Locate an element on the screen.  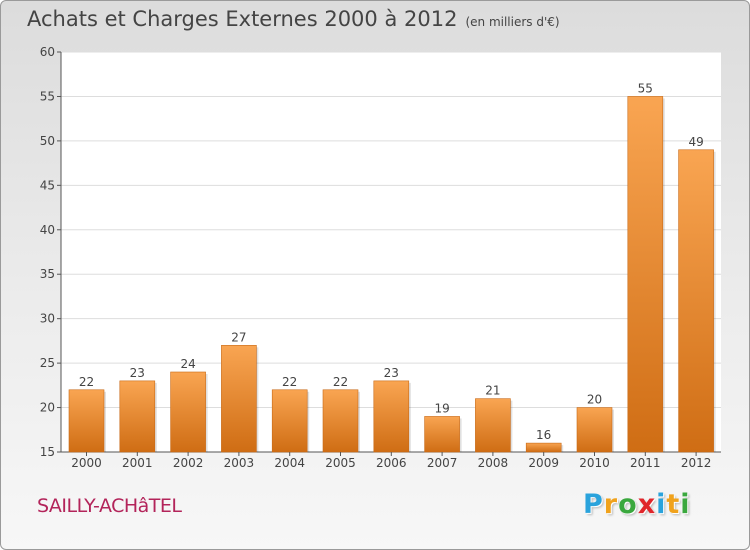
data-label: 20 is located at coordinates (594, 400).